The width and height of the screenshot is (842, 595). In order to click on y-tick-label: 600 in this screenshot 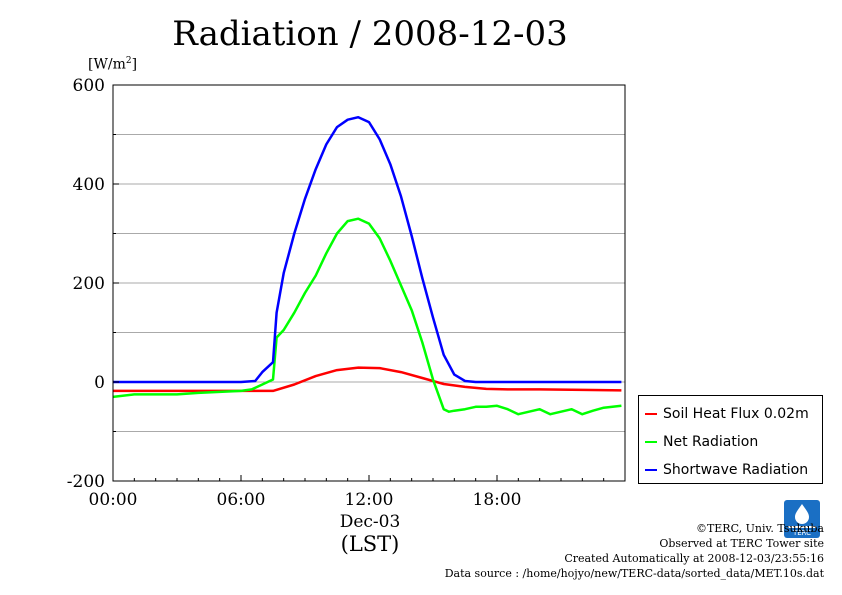, I will do `click(89, 86)`.